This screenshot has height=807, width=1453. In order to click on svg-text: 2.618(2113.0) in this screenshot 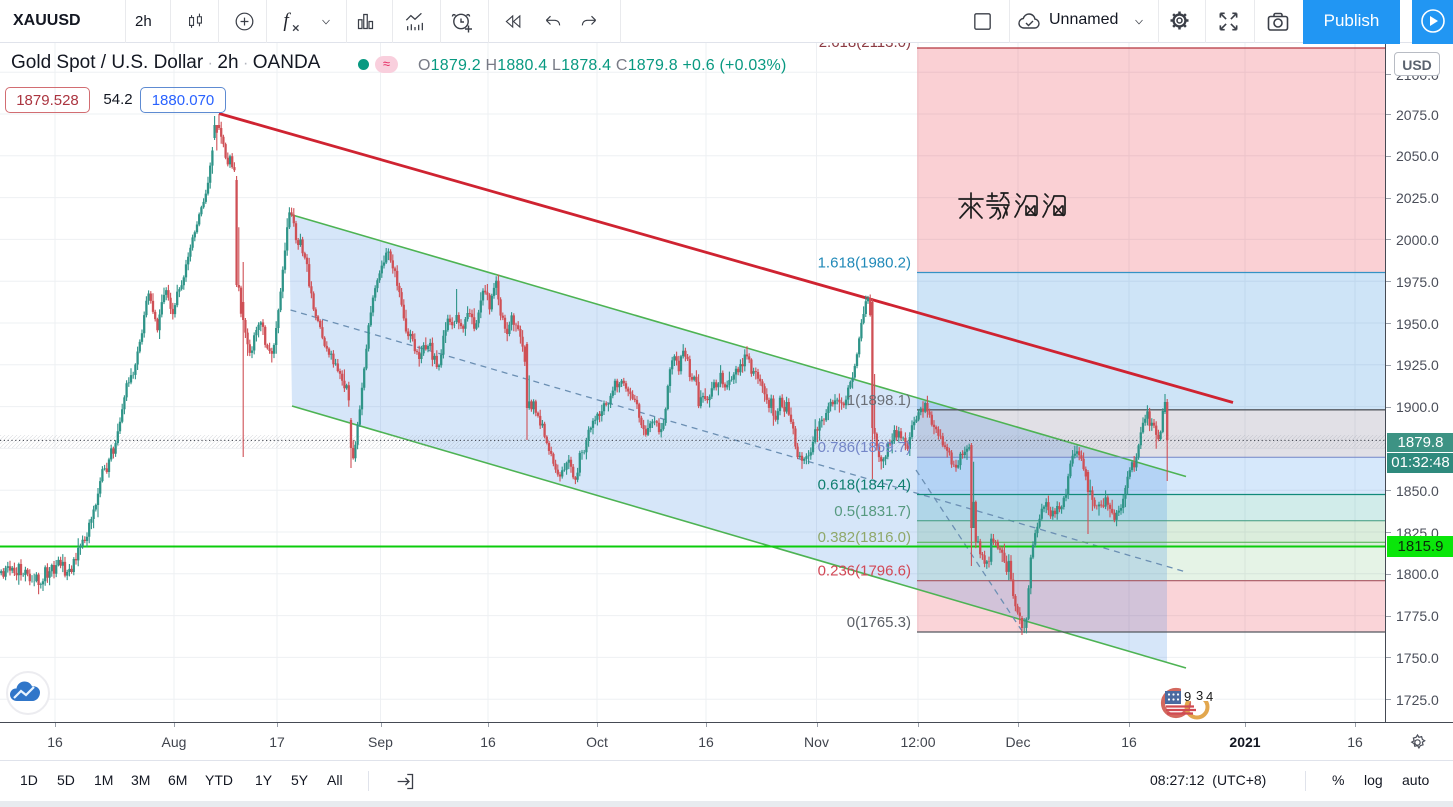, I will do `click(865, 47)`.